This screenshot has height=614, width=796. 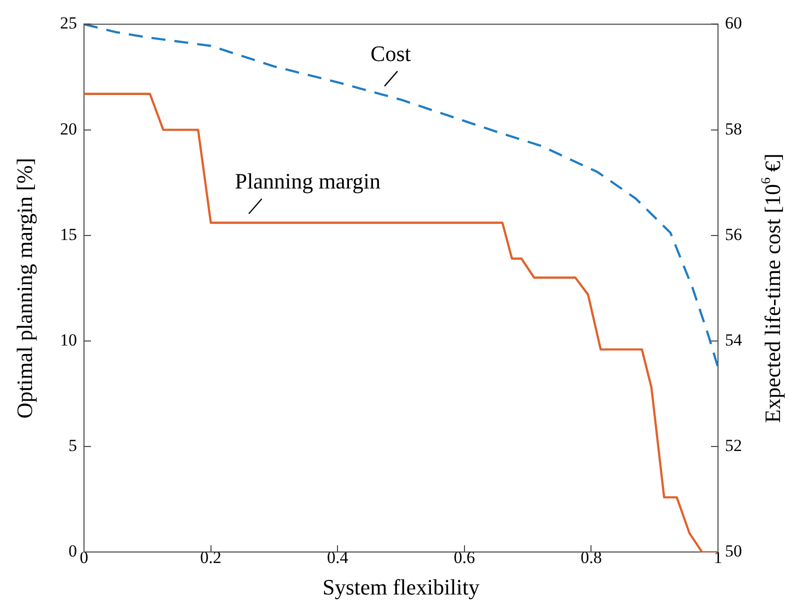 I want to click on y2-tick-label: 58, so click(x=733, y=128).